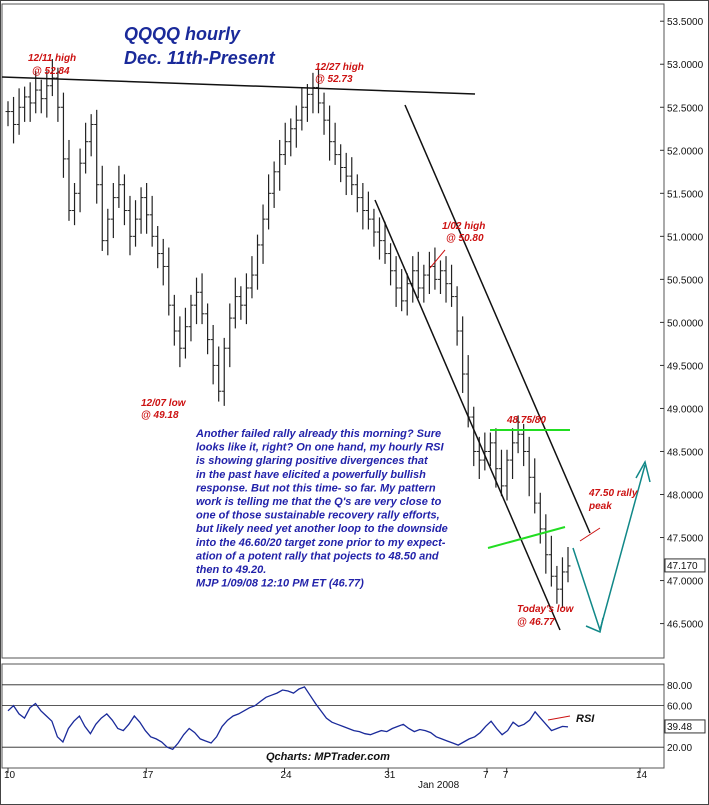 The width and height of the screenshot is (709, 805). I want to click on annotation-jan02-high-value: @ 50.80, so click(465, 238).